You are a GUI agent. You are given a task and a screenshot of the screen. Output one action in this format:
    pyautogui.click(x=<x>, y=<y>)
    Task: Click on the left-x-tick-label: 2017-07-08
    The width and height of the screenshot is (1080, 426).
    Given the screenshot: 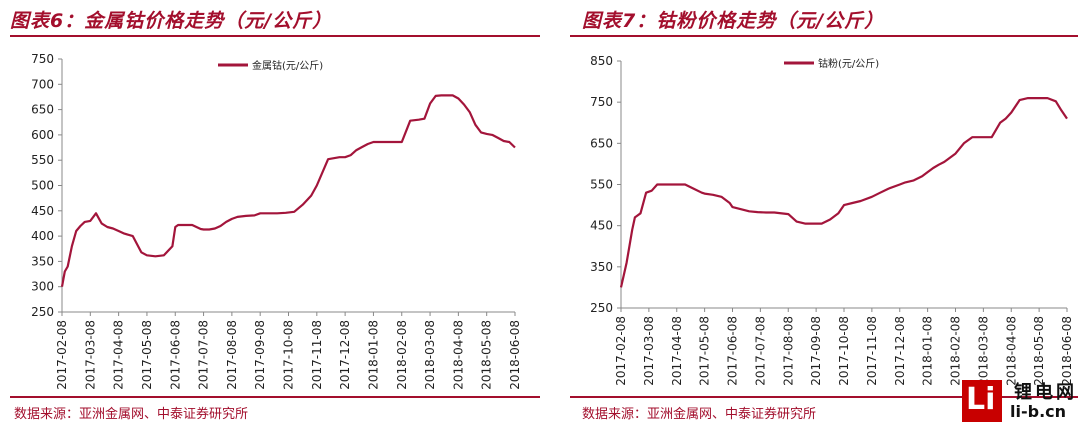 What is the action you would take?
    pyautogui.click(x=204, y=355)
    